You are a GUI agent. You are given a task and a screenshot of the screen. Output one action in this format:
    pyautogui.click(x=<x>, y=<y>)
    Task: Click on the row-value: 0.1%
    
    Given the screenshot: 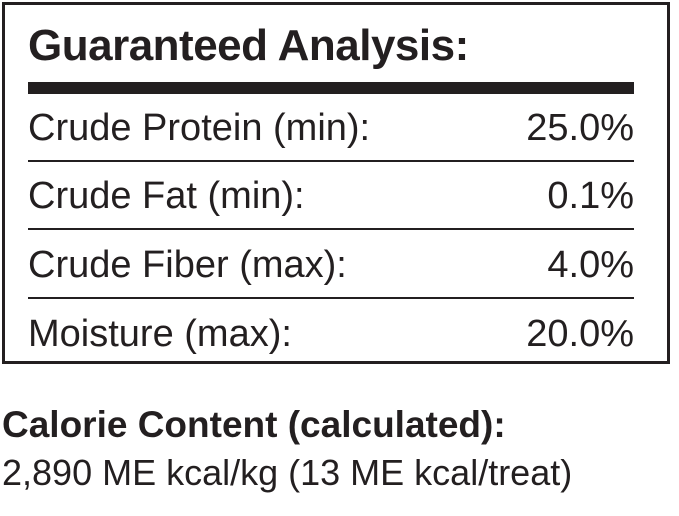 What is the action you would take?
    pyautogui.click(x=590, y=195)
    